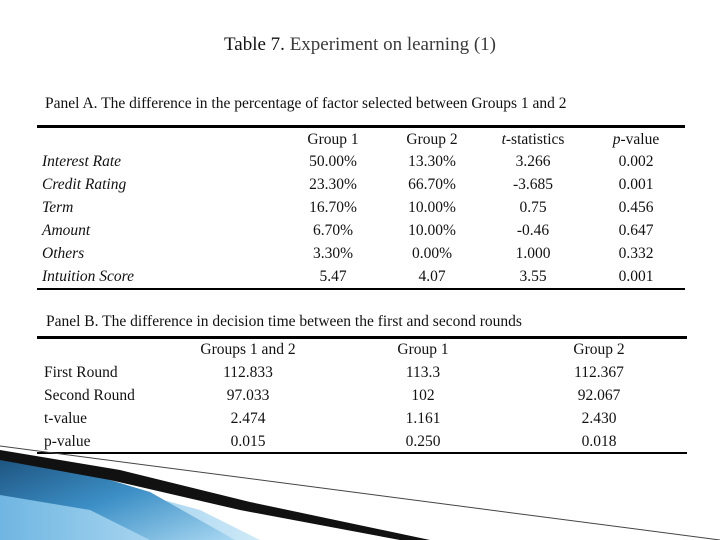  I want to click on decor-wave-stroke, so click(215, 495).